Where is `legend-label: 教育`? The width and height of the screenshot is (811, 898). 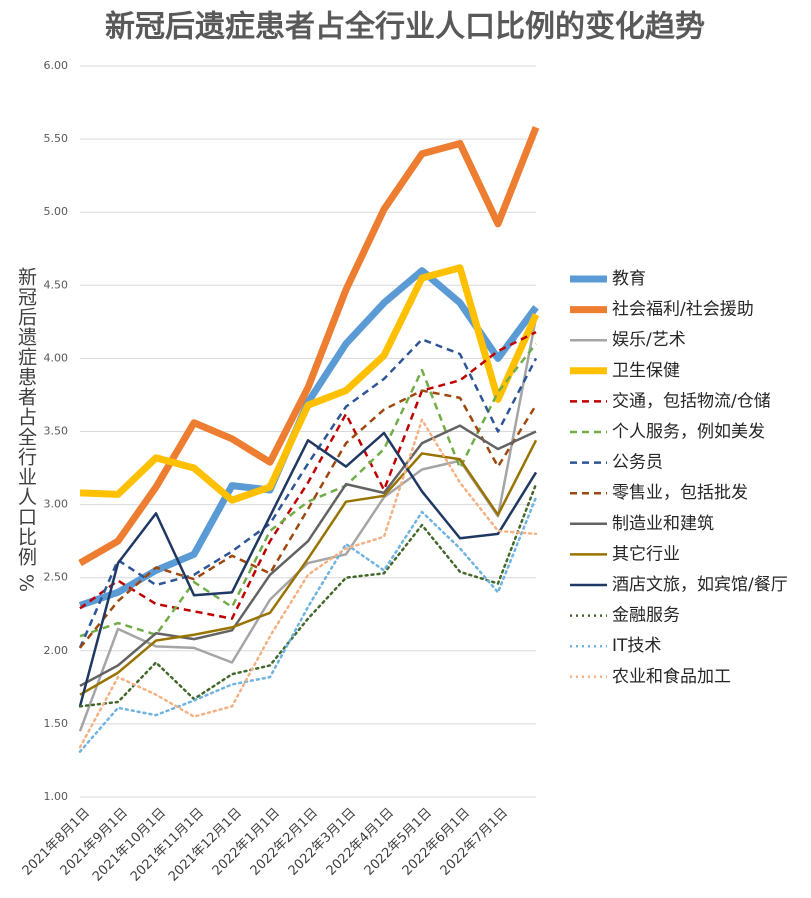 legend-label: 教育 is located at coordinates (629, 279).